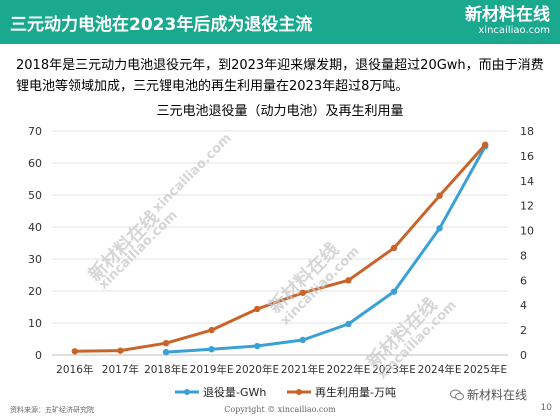 This screenshot has width=560, height=420. What do you see at coordinates (546, 408) in the screenshot?
I see `page-number: 10` at bounding box center [546, 408].